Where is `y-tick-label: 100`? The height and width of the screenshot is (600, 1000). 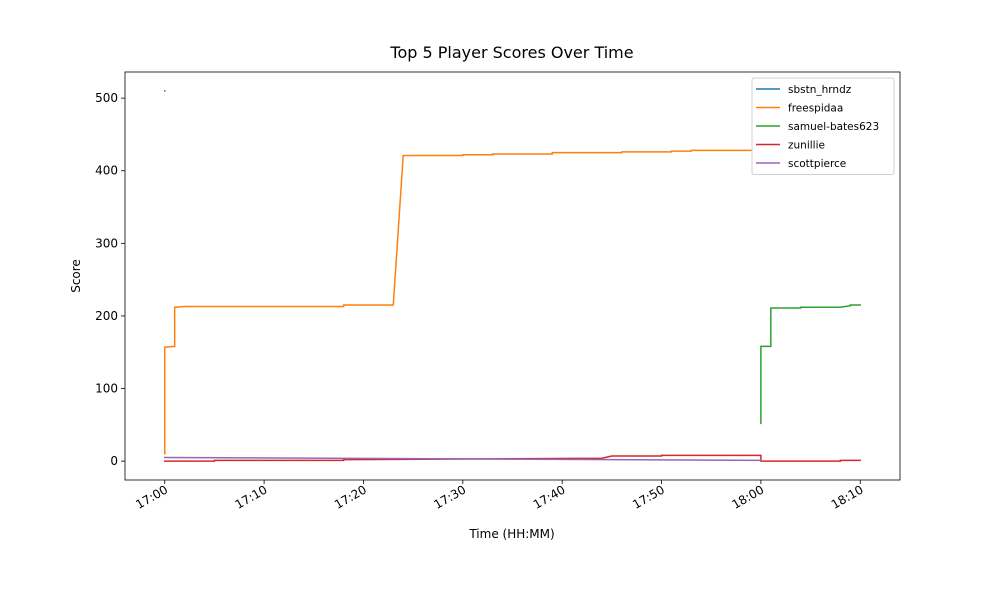 y-tick-label: 100 is located at coordinates (106, 389).